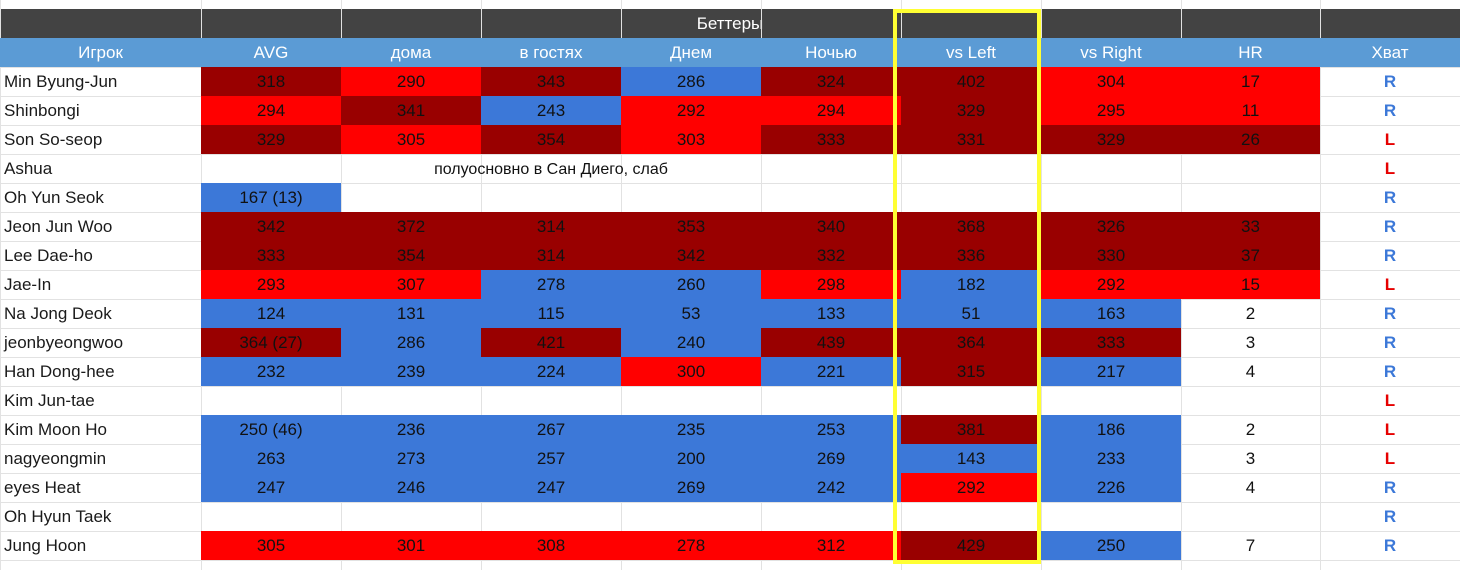 Image resolution: width=1460 pixels, height=570 pixels. Describe the element at coordinates (42, 110) in the screenshot. I see `player-name-cell: Shinbongi` at that location.